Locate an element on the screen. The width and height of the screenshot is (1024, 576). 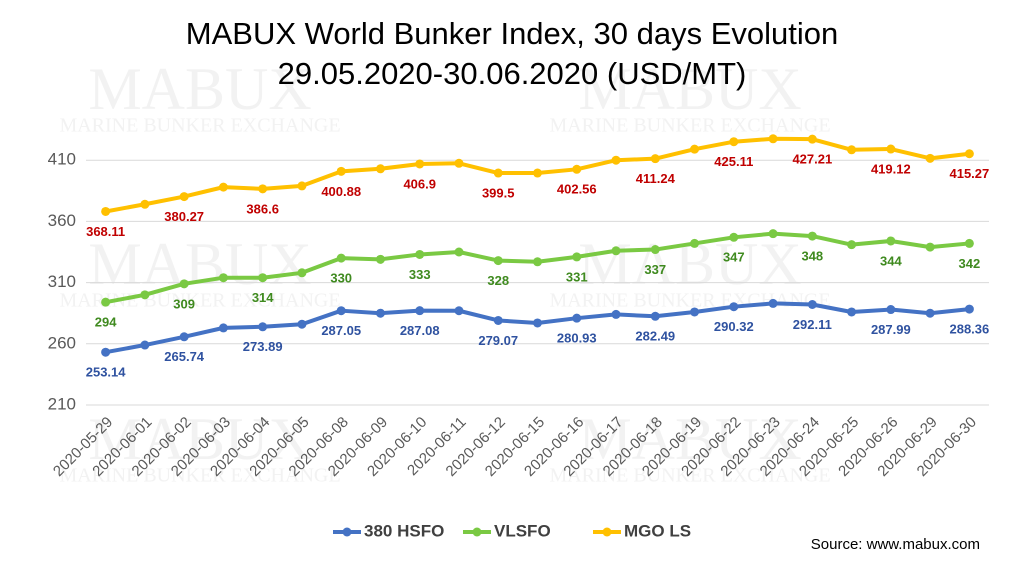
data-label: 287.05 is located at coordinates (341, 330).